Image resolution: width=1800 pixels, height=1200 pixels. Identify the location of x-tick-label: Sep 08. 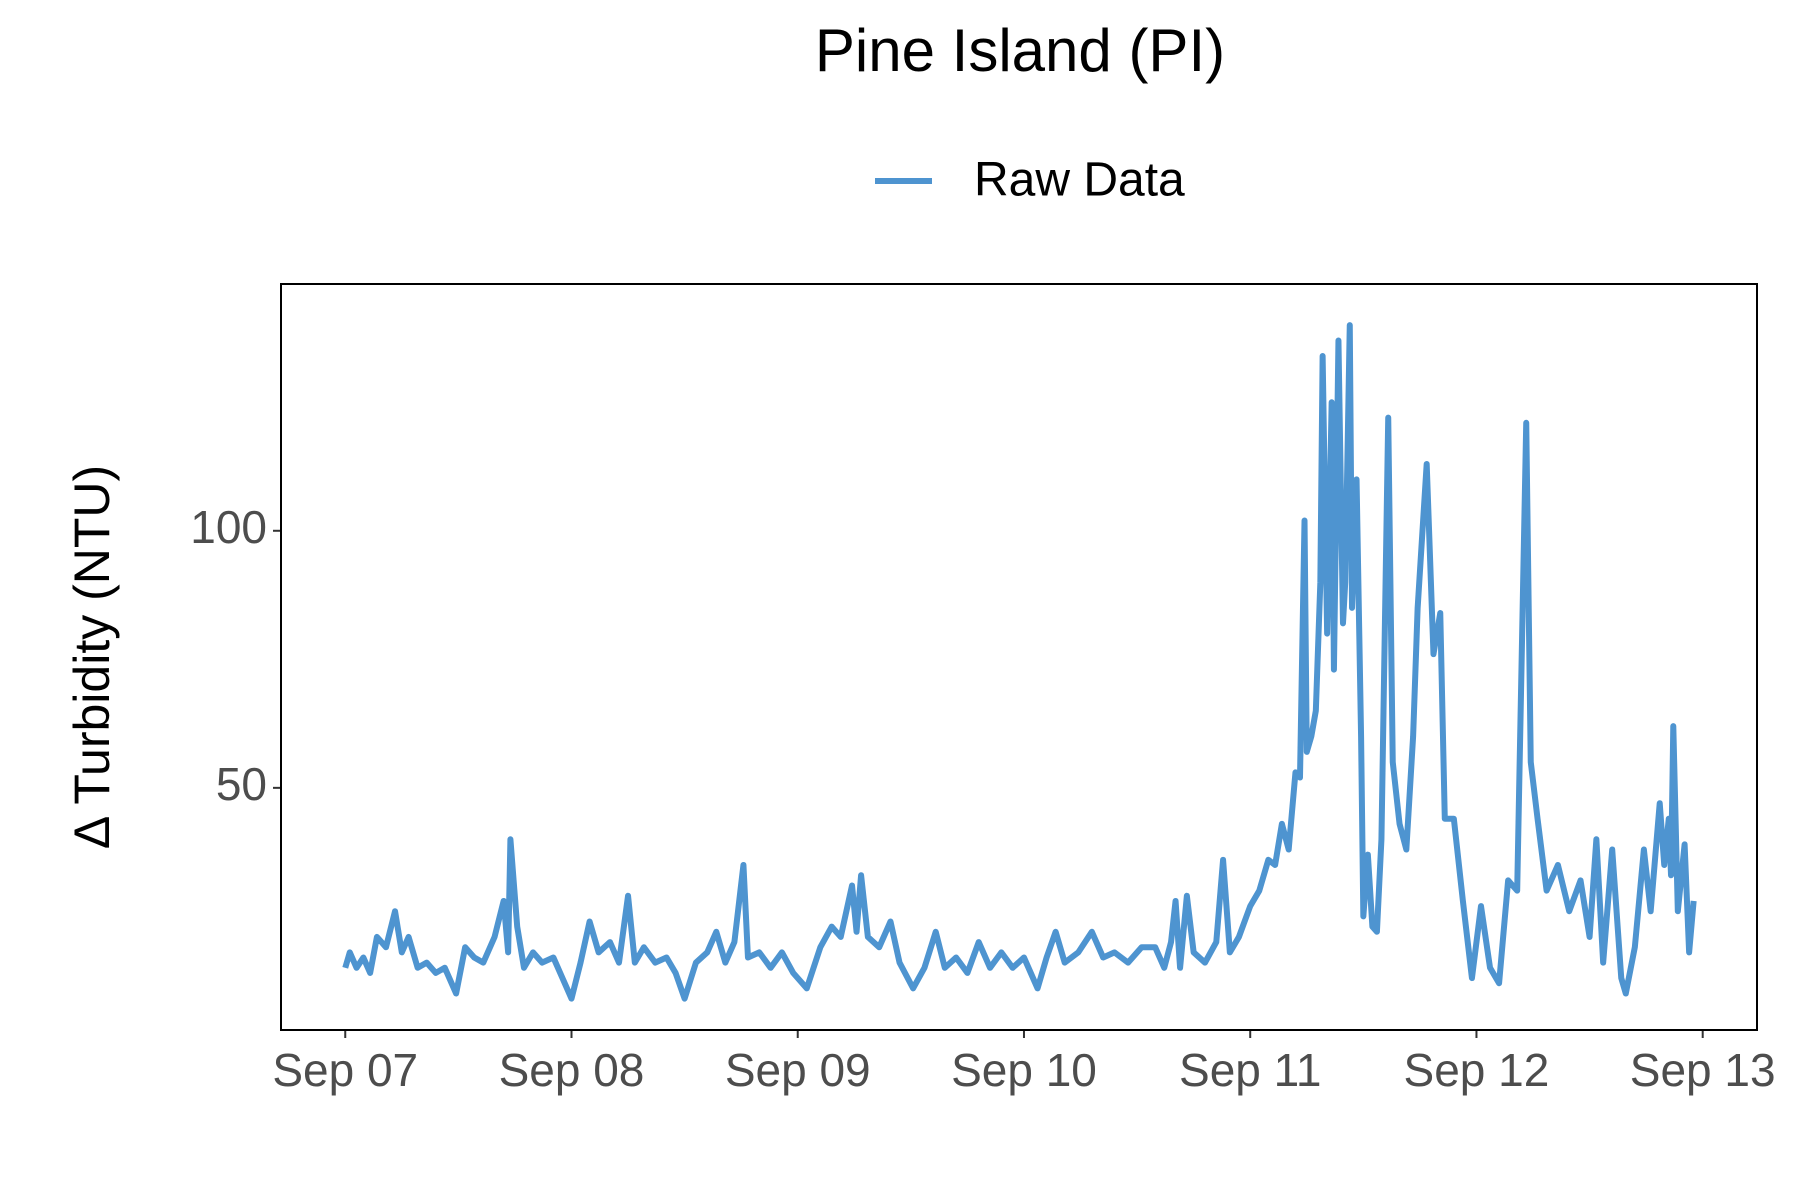
(572, 1070).